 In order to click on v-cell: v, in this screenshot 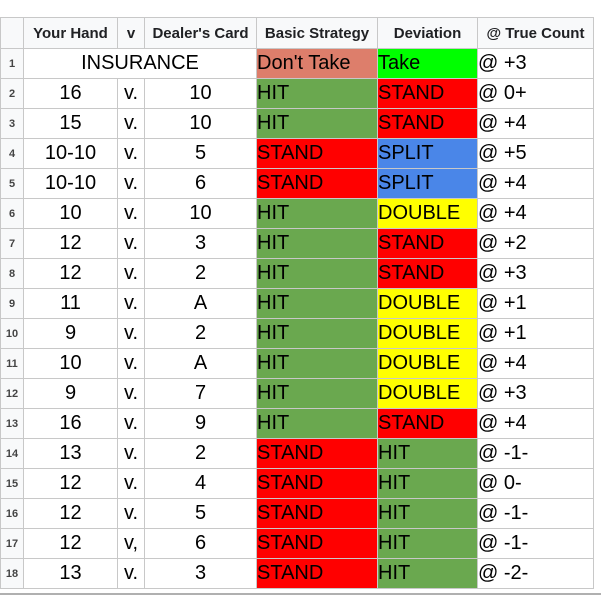, I will do `click(131, 543)`.